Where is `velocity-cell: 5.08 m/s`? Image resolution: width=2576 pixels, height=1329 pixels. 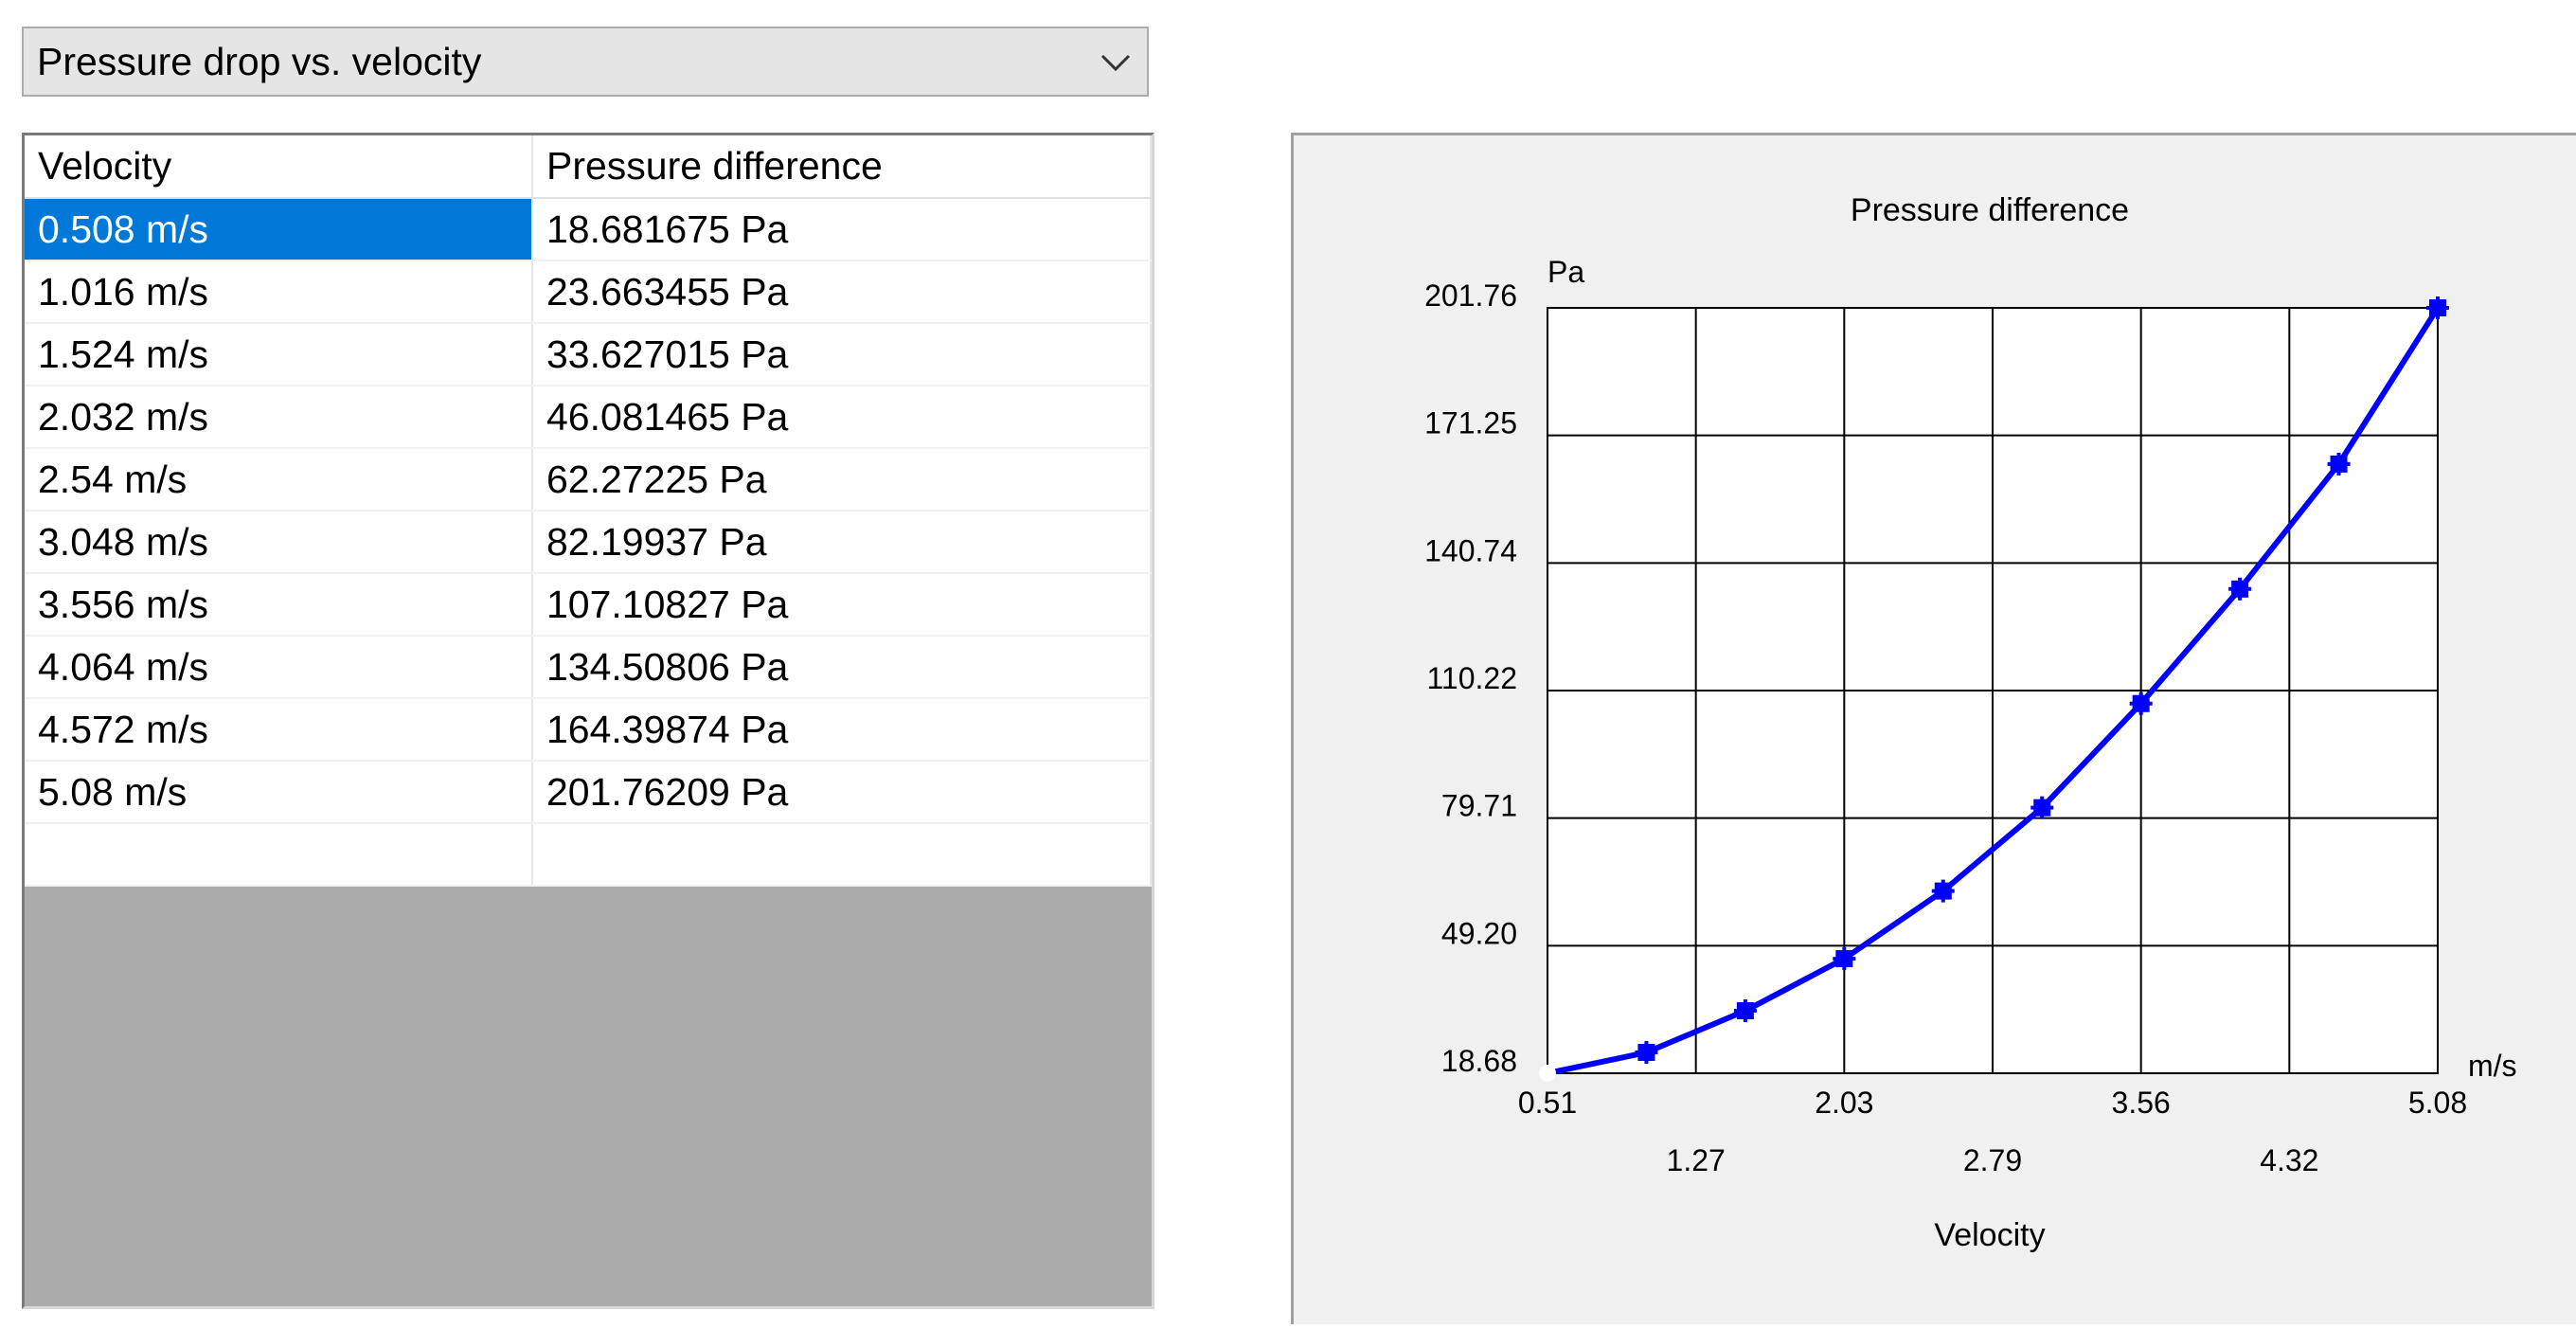
velocity-cell: 5.08 m/s is located at coordinates (279, 793).